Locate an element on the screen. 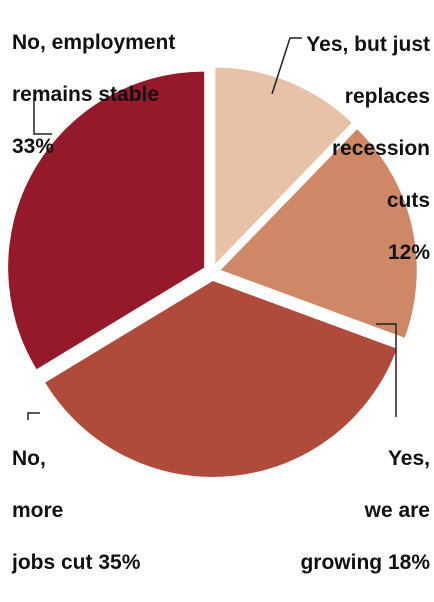 The width and height of the screenshot is (434, 602). leader-line-yes-replaces is located at coordinates (286, 66).